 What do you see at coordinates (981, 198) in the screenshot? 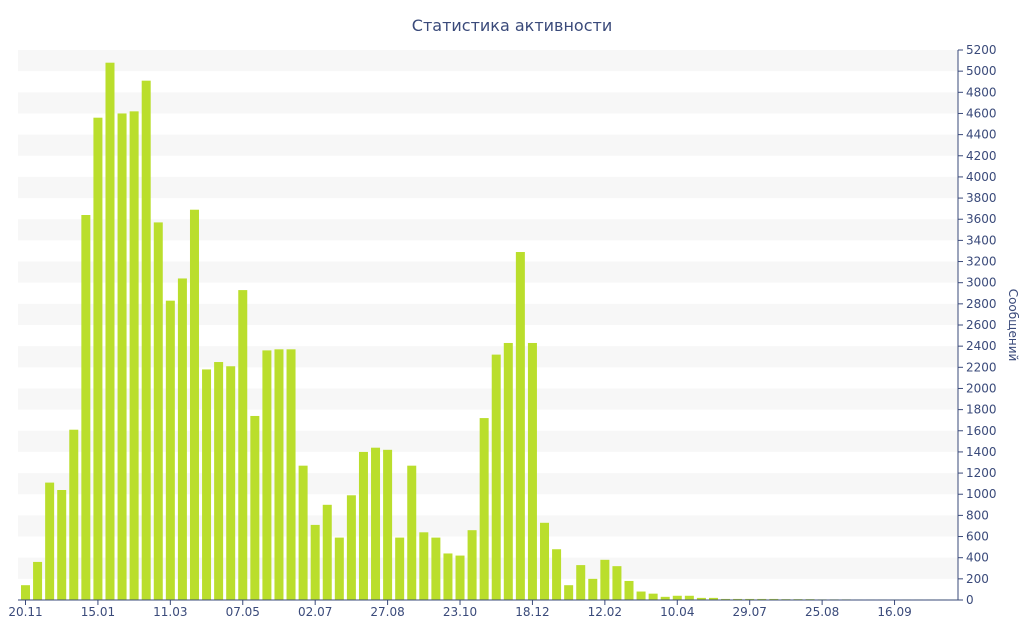
I see `y-tick-label: 3800` at bounding box center [981, 198].